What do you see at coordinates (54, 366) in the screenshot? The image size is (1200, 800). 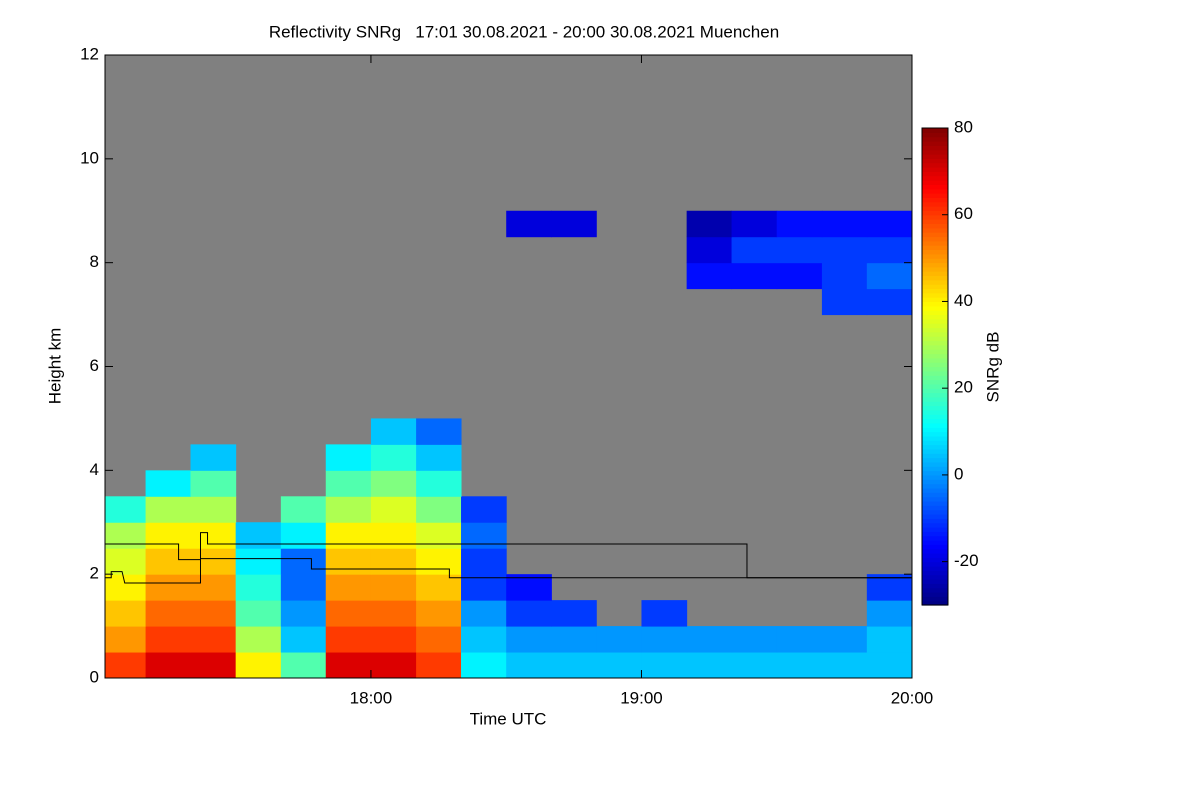 I see `y-axis-label: Height km` at bounding box center [54, 366].